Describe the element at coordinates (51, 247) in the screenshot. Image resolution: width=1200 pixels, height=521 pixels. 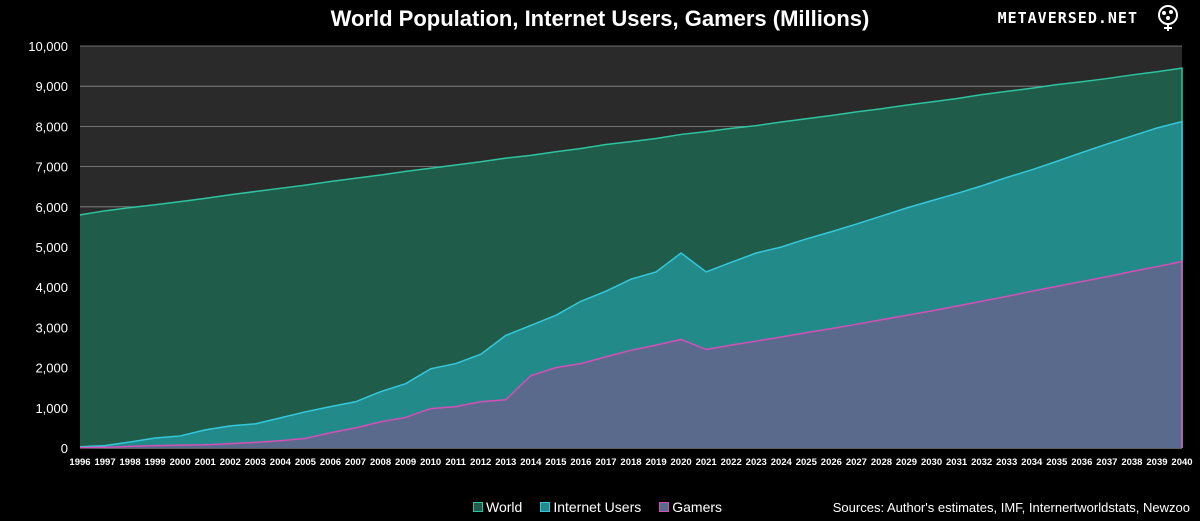
I see `y-tick-label: 5,000` at that location.